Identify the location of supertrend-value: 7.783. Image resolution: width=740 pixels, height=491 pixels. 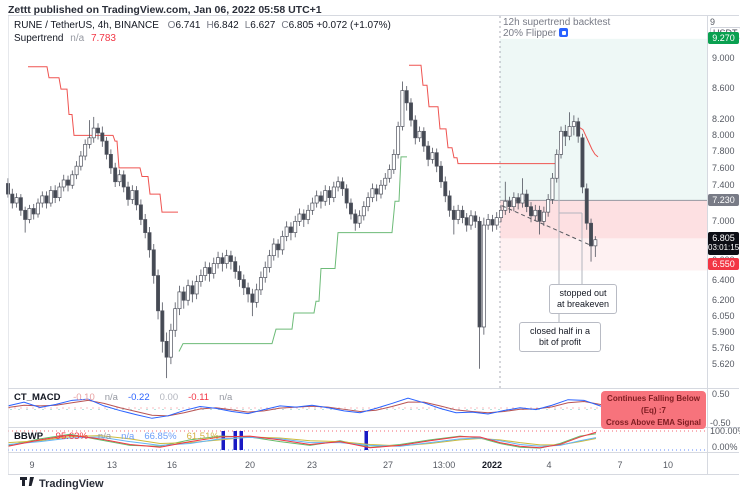
(103, 38).